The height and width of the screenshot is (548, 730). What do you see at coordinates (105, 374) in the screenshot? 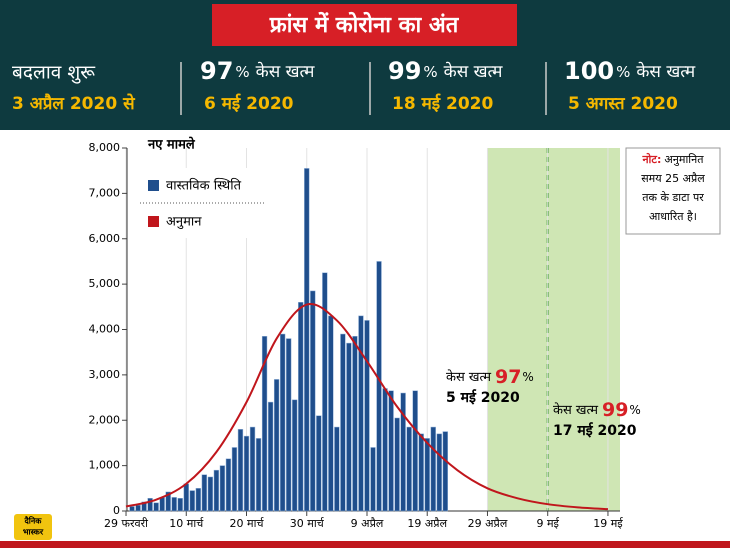
I see `y-tick-label: 3,000` at bounding box center [105, 374].